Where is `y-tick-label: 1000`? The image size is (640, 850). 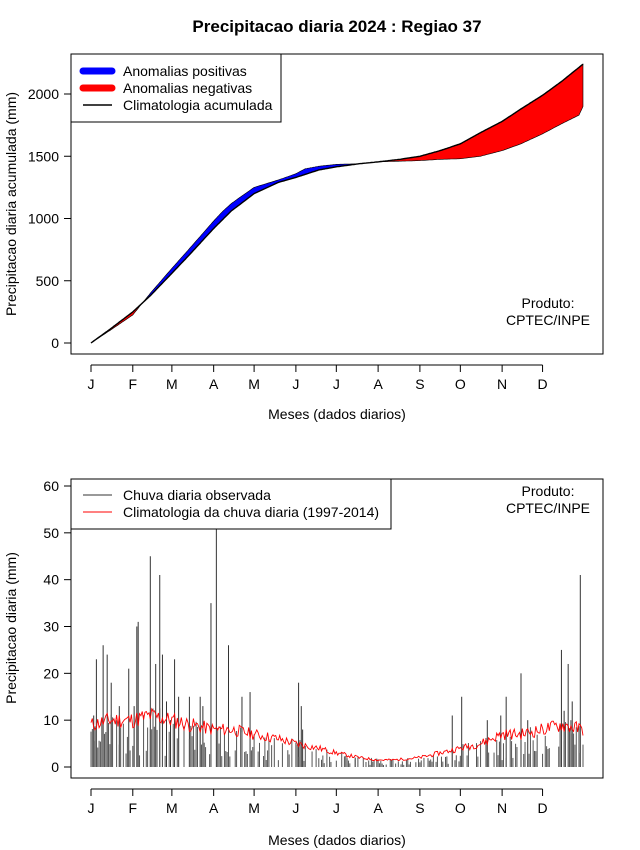
y-tick-label: 1000 is located at coordinates (43, 219).